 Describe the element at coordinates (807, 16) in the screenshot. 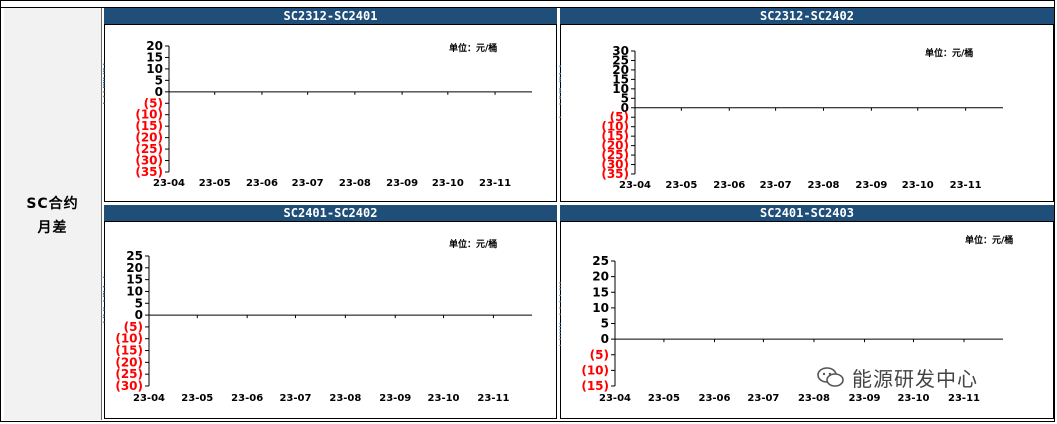

I see `chart-2-title: SC2312-SC2402` at that location.